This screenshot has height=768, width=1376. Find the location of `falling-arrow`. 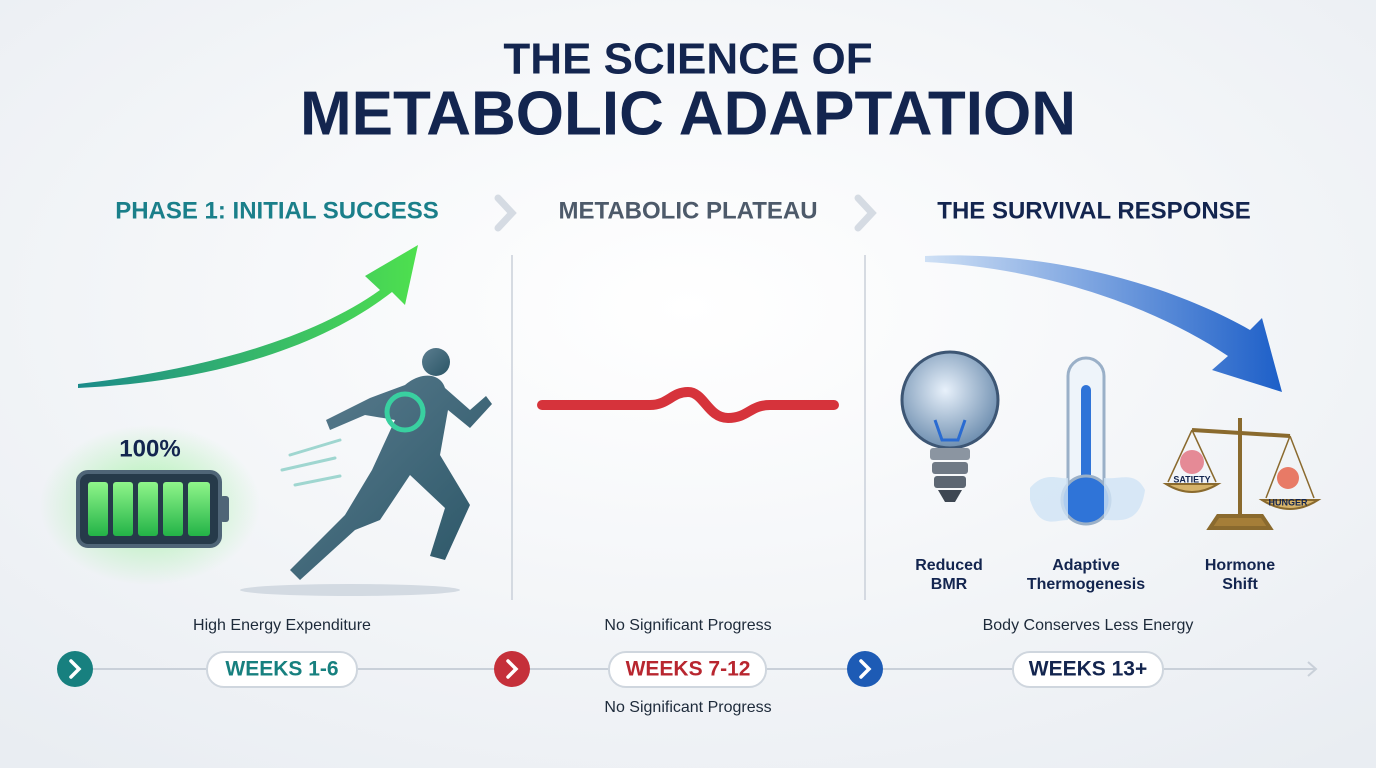

falling-arrow is located at coordinates (1103, 323).